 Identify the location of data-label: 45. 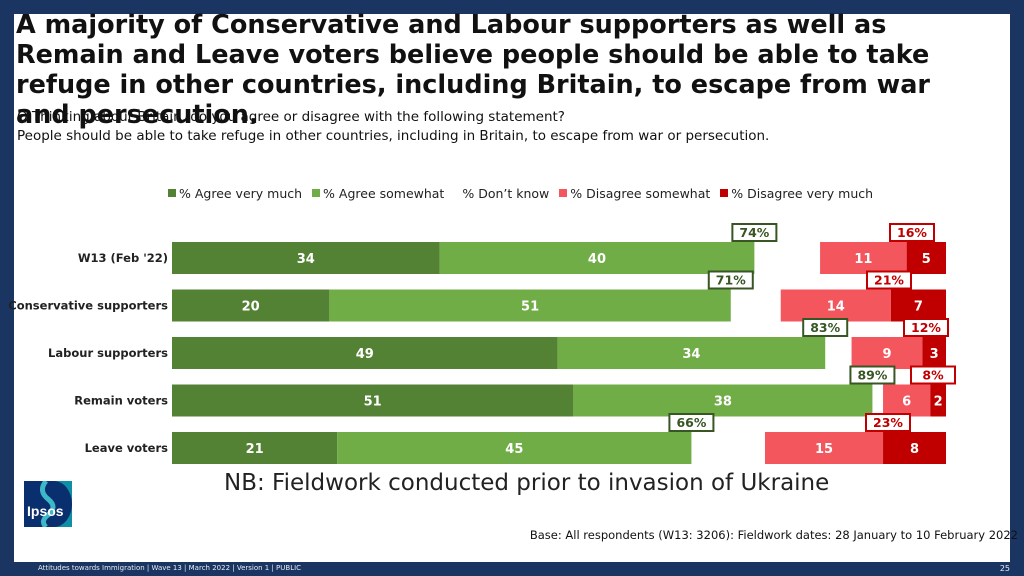
(514, 449).